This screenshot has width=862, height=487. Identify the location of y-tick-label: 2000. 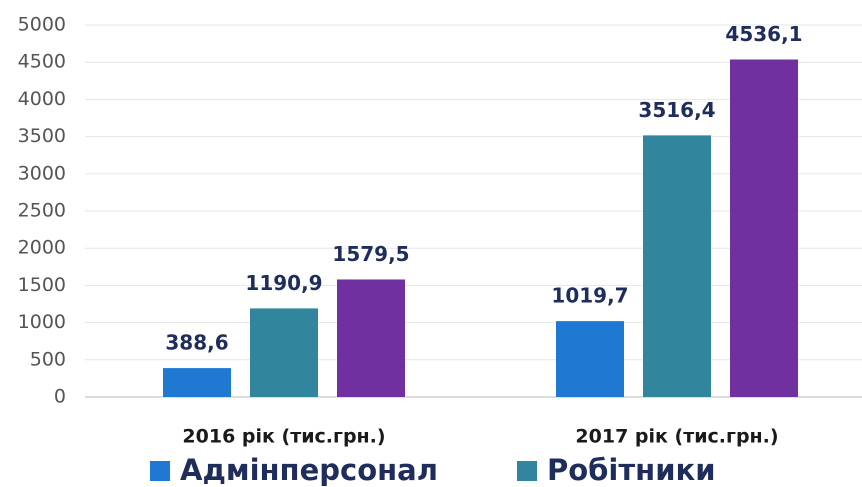
(42, 248).